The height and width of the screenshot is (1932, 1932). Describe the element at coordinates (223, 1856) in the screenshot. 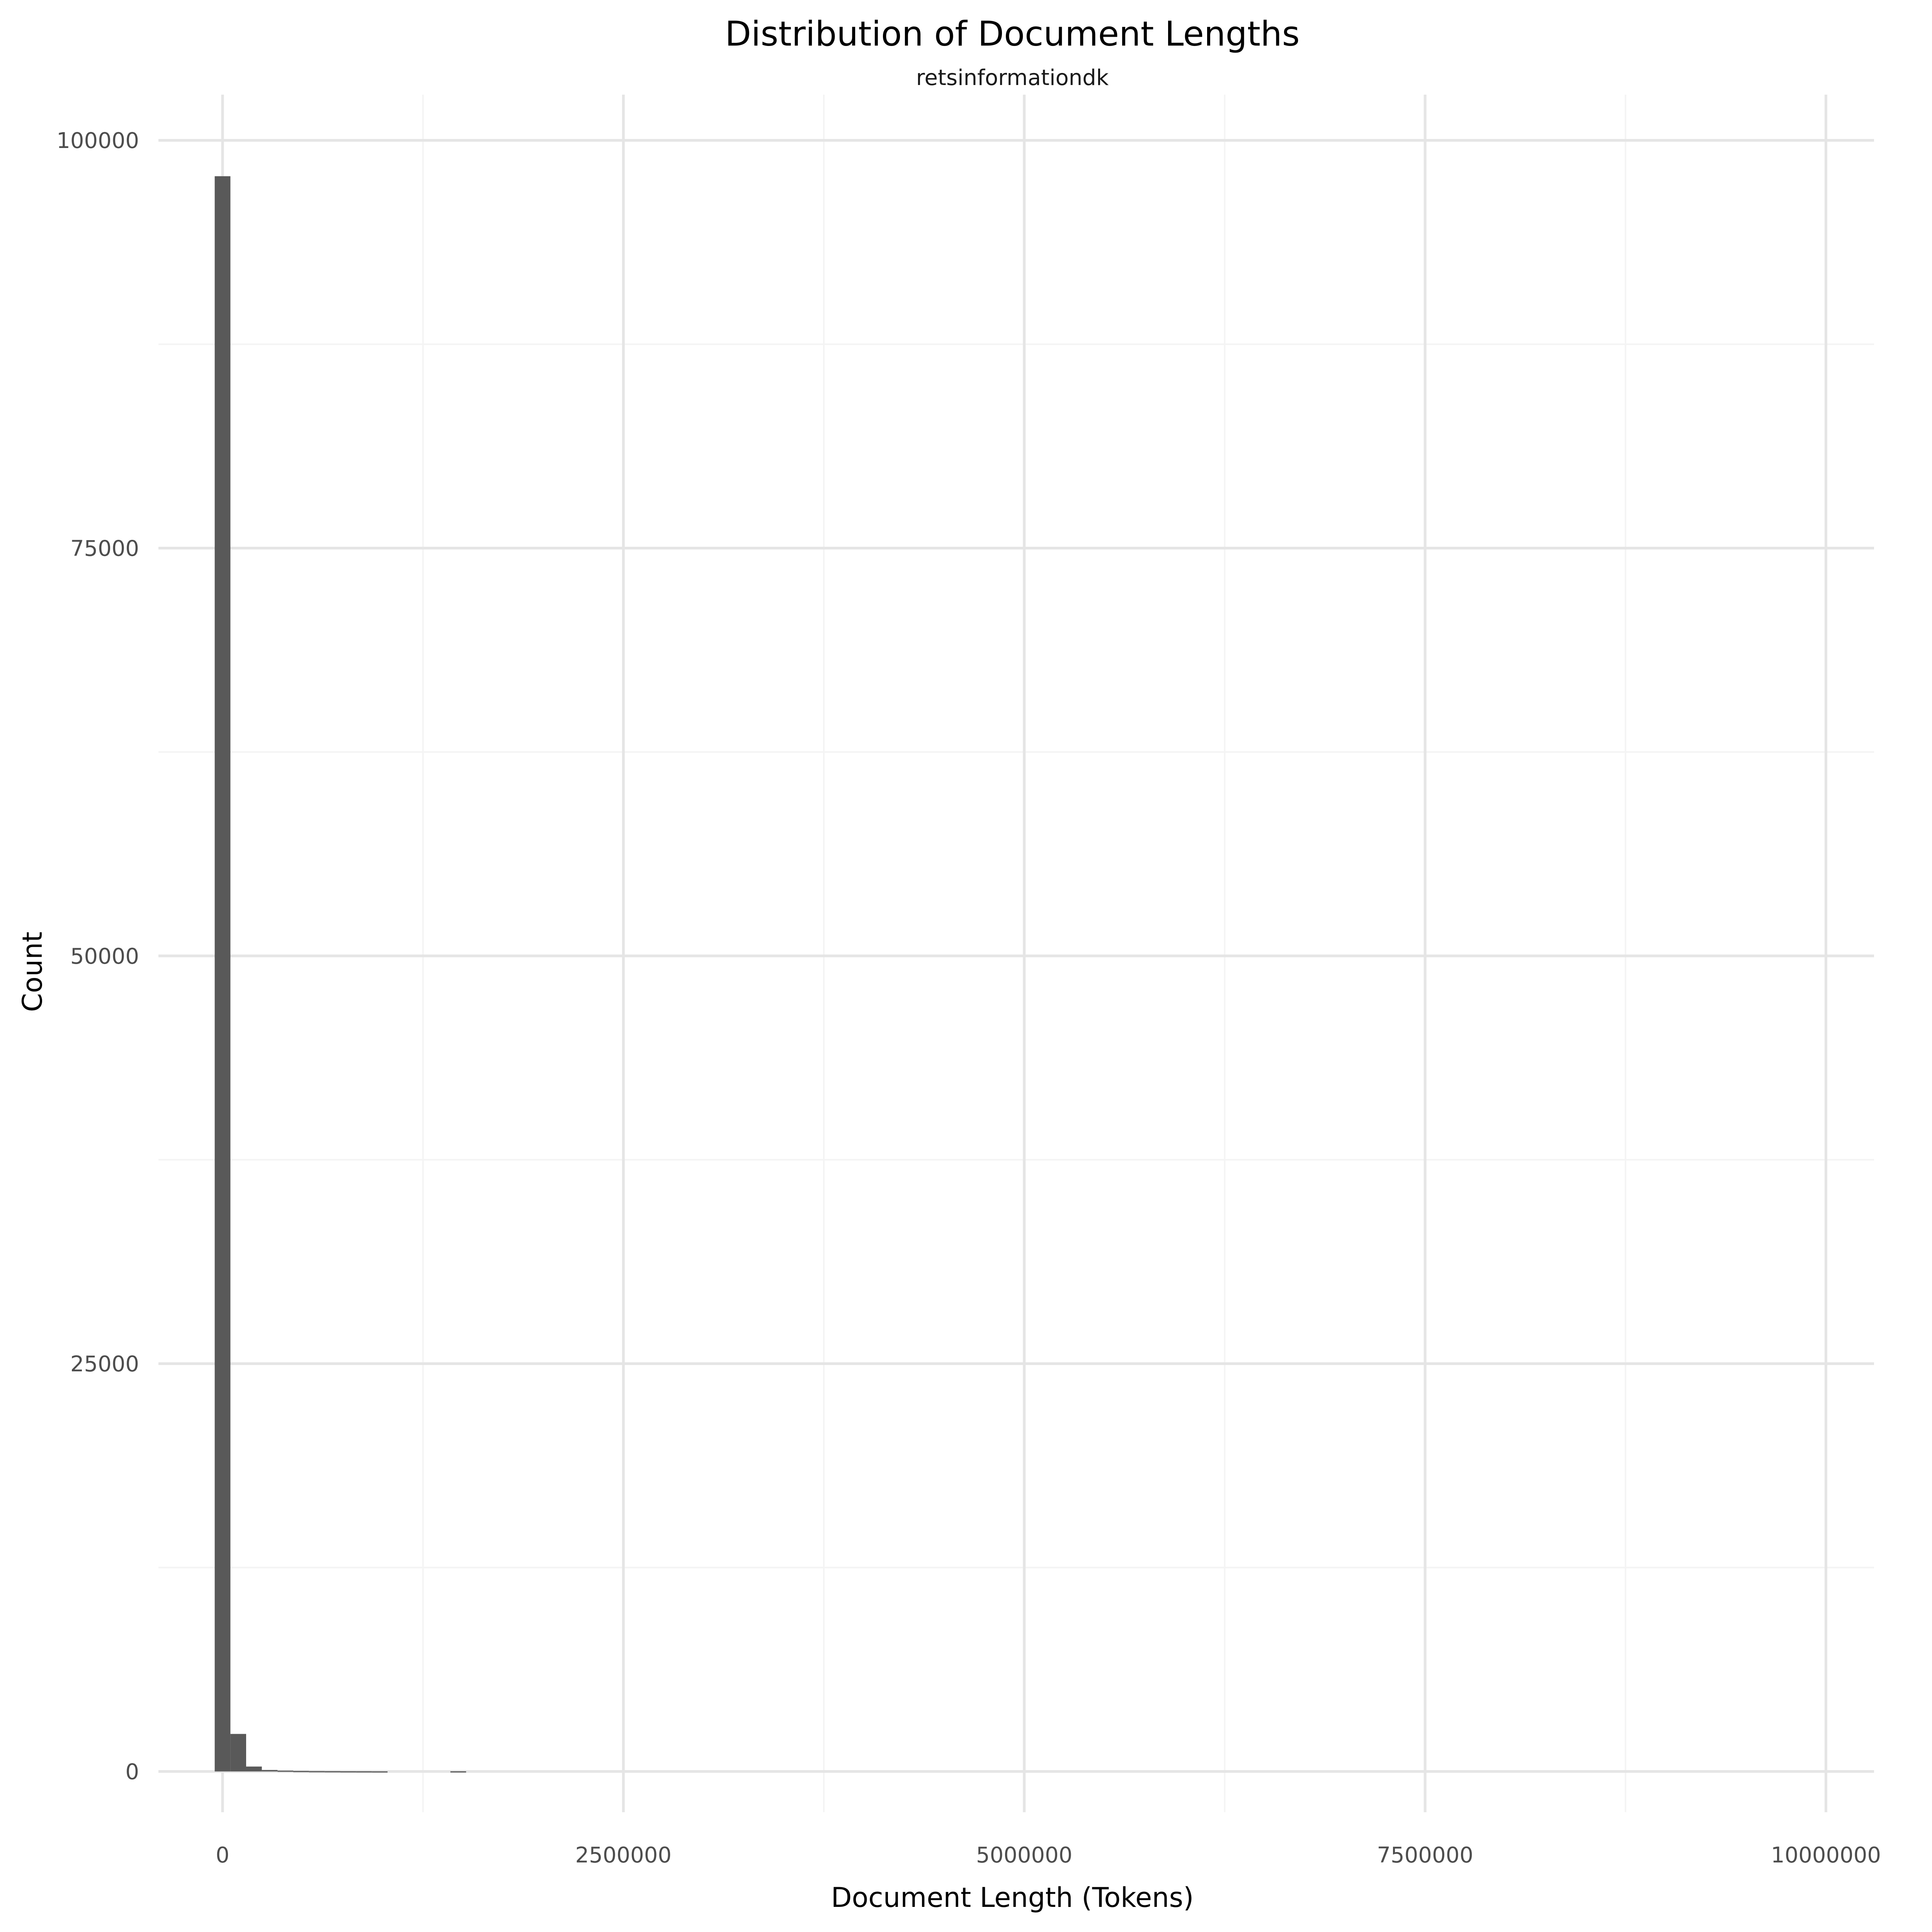

I see `x-tick-label: 0` at that location.